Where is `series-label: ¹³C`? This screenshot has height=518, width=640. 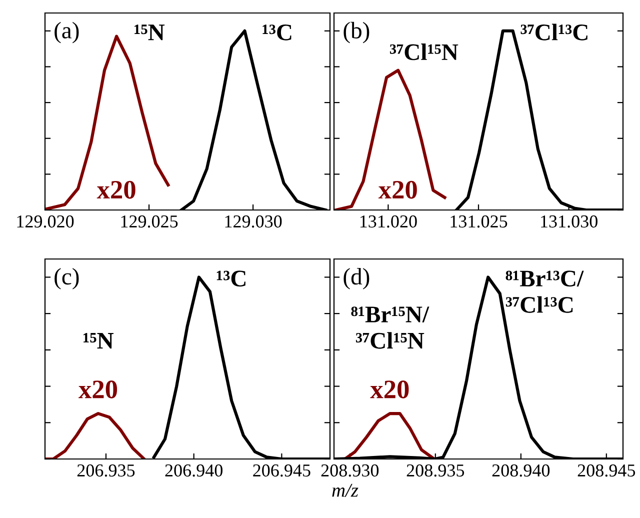
series-label: ¹³C is located at coordinates (231, 278).